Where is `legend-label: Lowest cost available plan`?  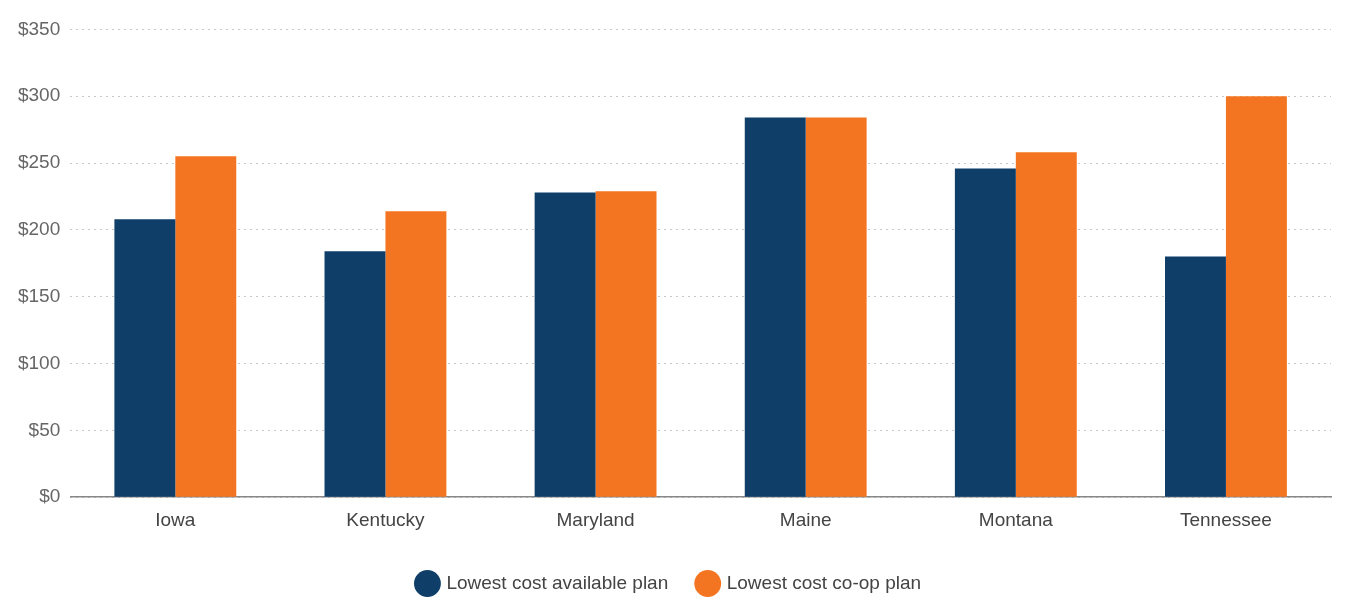 legend-label: Lowest cost available plan is located at coordinates (557, 582).